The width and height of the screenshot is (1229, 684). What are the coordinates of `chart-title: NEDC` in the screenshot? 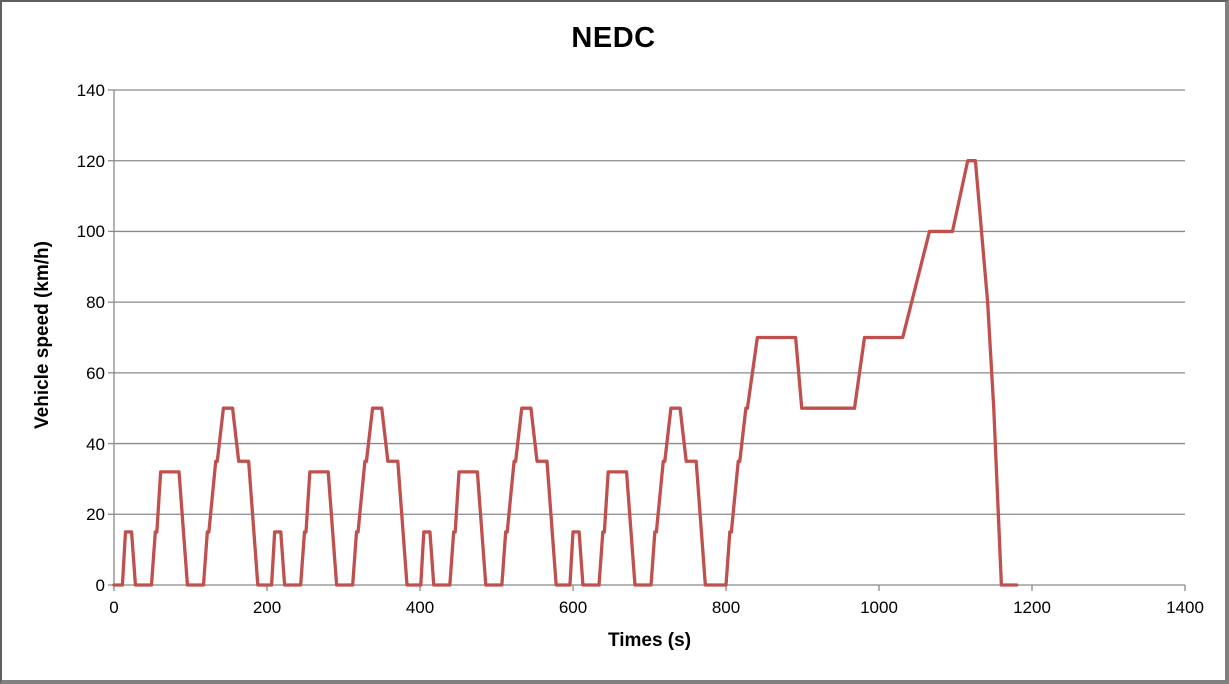 It's located at (613, 38).